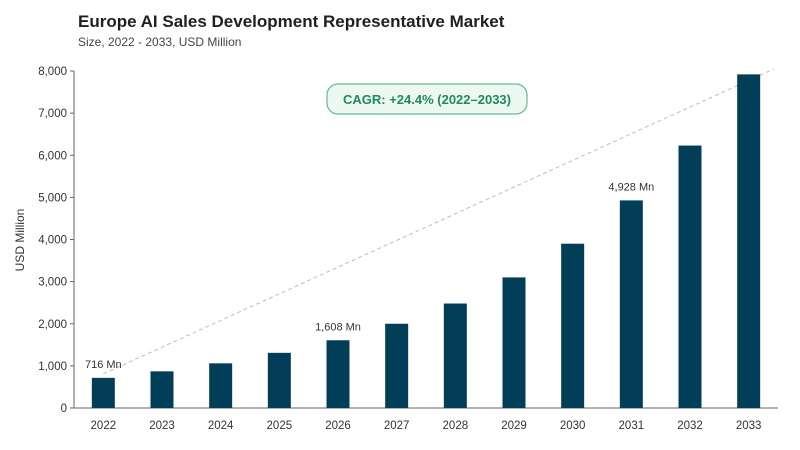 The image size is (800, 450). What do you see at coordinates (162, 426) in the screenshot?
I see `x-tick-label: 2023` at bounding box center [162, 426].